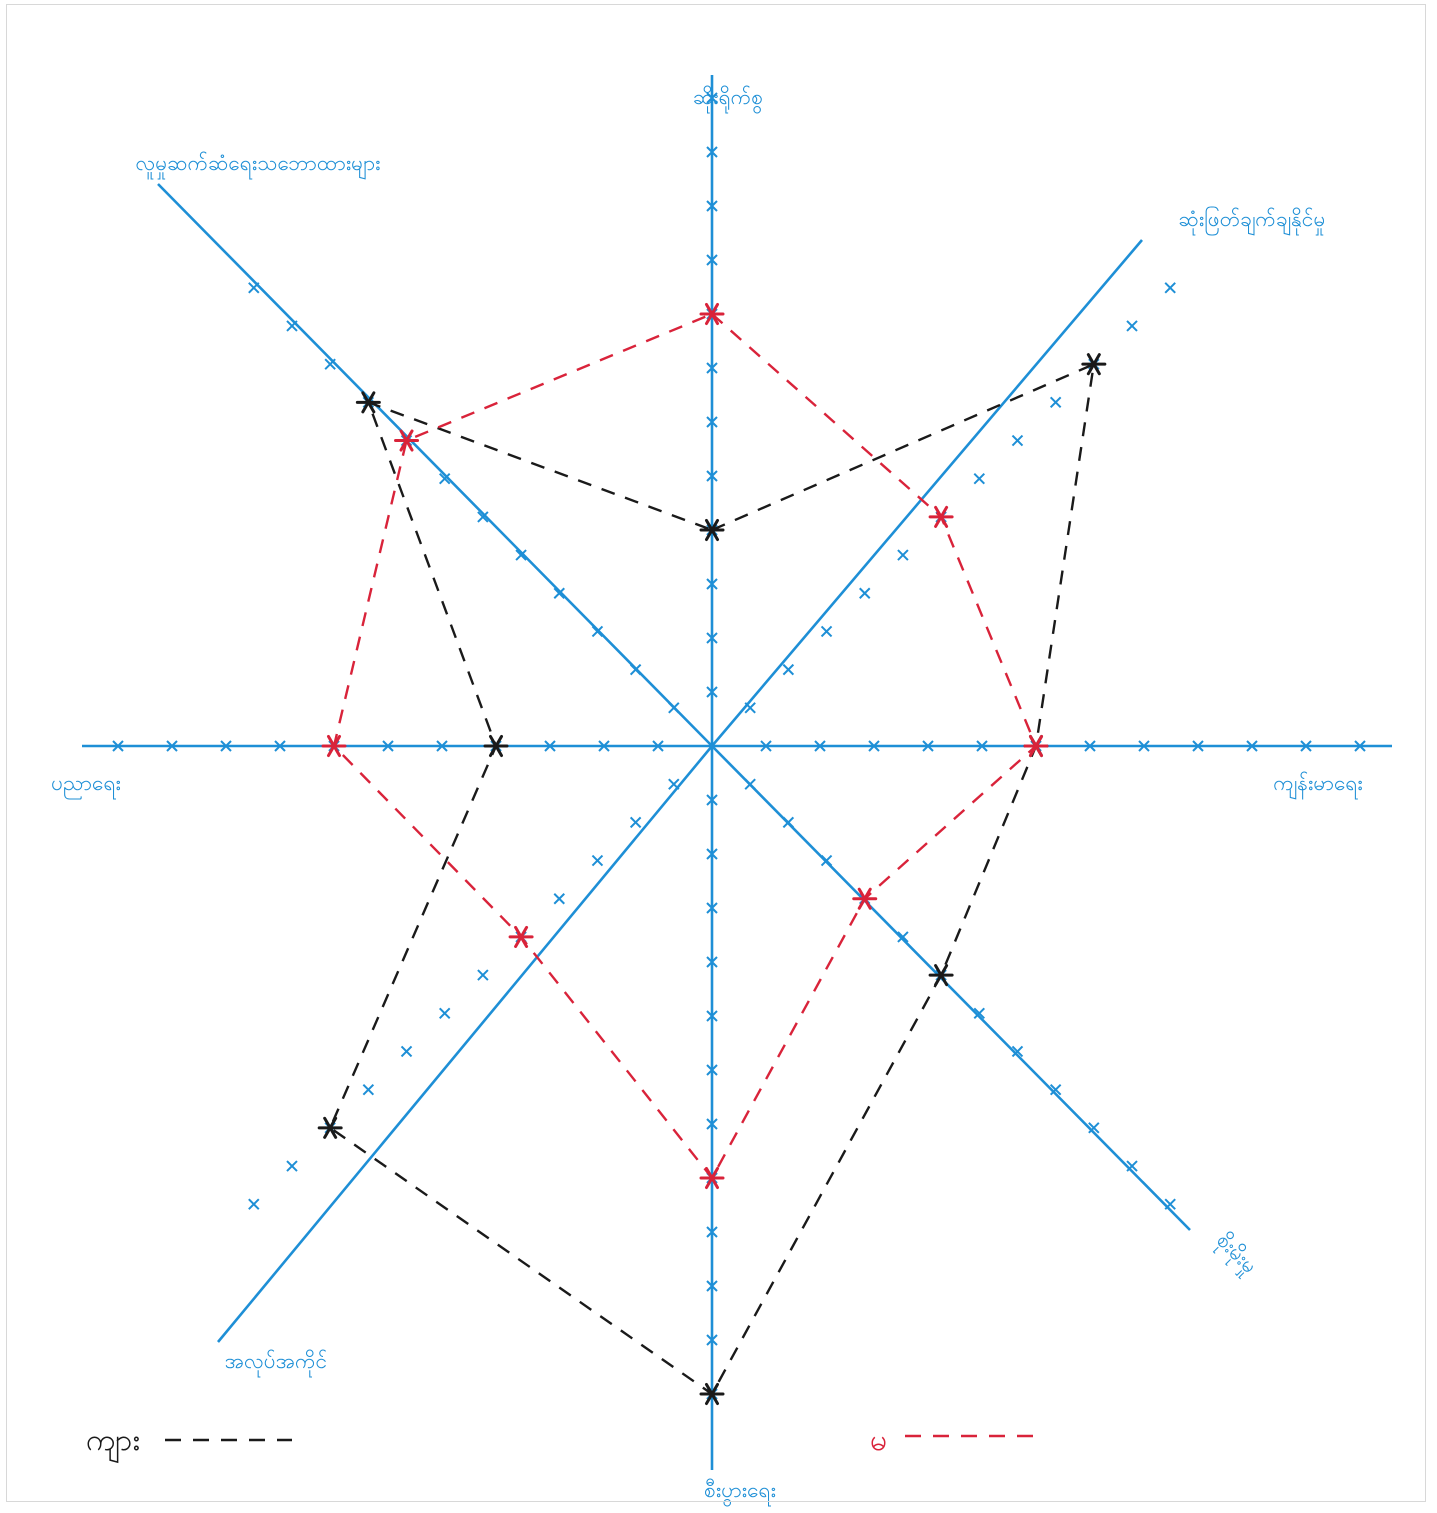 The height and width of the screenshot is (1513, 1437). I want to click on data-point-0-w, so click(496, 746).